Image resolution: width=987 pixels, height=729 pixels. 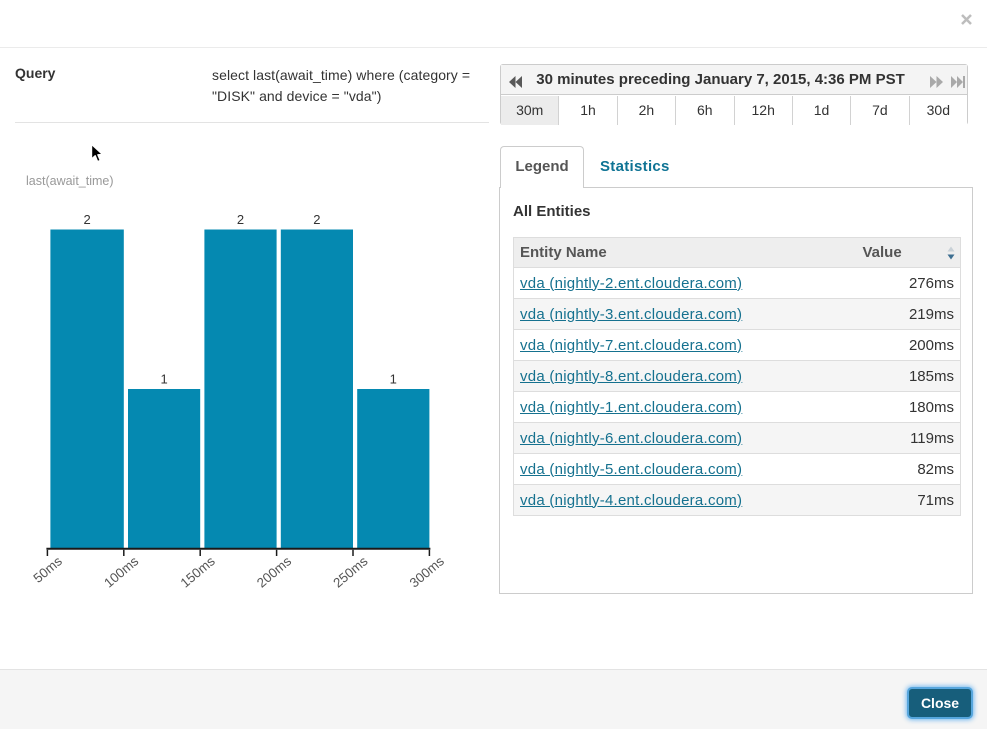 What do you see at coordinates (274, 571) in the screenshot?
I see `svg-text: 200ms` at bounding box center [274, 571].